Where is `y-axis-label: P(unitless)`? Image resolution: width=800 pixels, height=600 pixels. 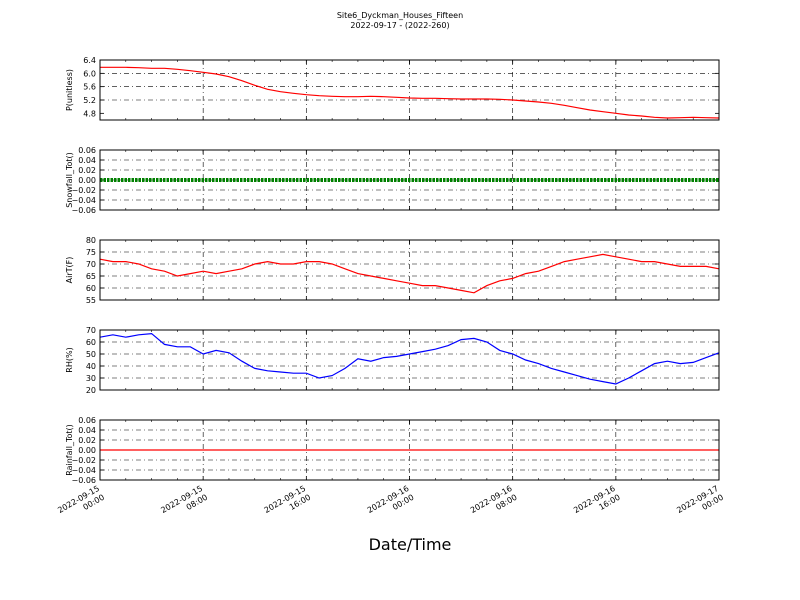
y-axis-label: P(unitless) is located at coordinates (69, 90).